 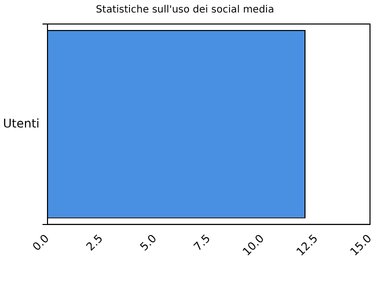 I want to click on x-tick-label: 2.5, so click(x=95, y=243).